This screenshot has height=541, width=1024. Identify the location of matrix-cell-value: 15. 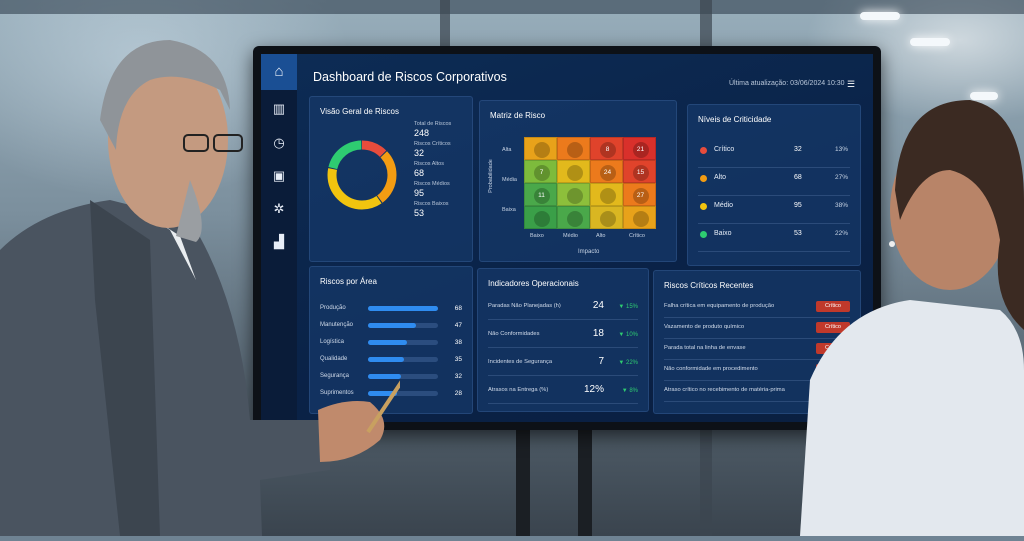
(640, 172).